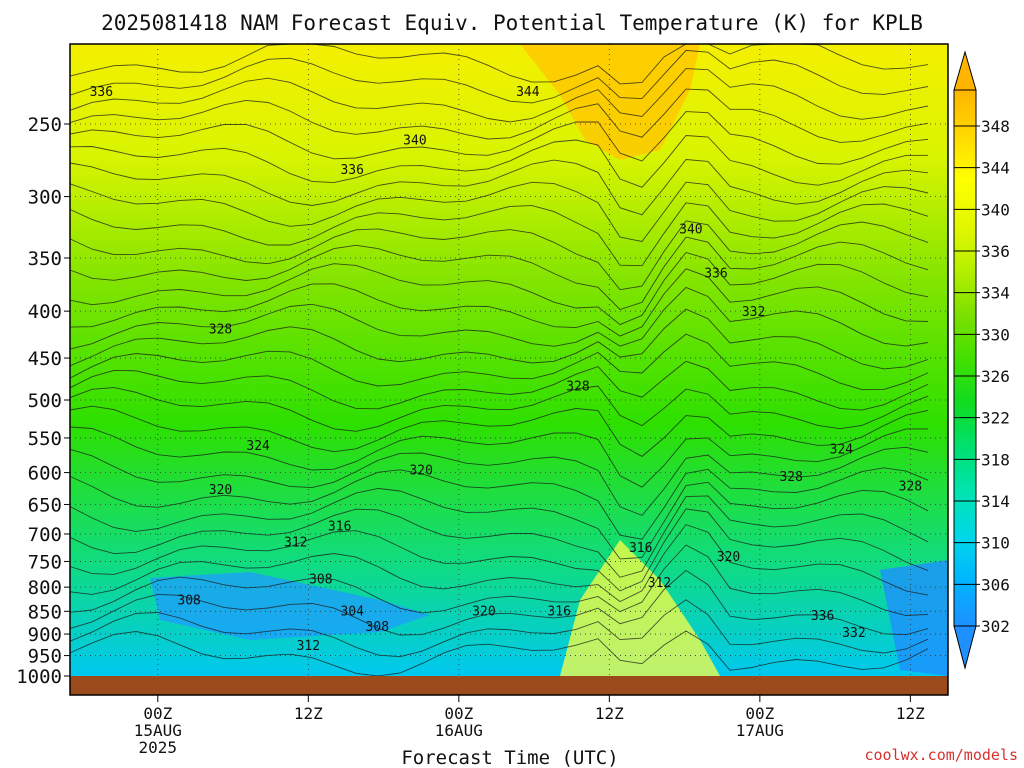 This screenshot has height=768, width=1024. I want to click on colorbar: 302 306 310 314 318 322 326 330 334 336 340 344 348, so click(981, 360).